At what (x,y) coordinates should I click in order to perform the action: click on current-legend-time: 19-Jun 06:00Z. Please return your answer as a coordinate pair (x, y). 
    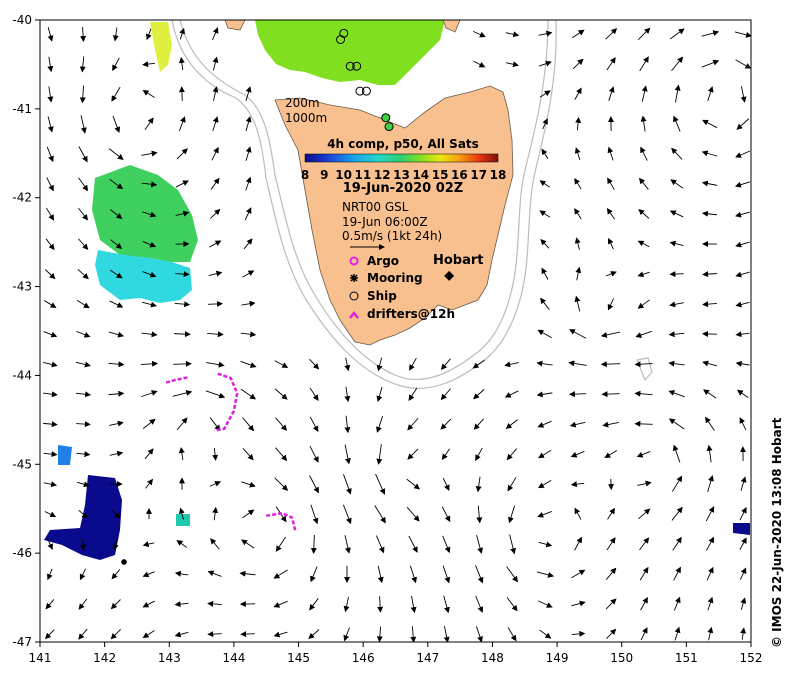
    Looking at the image, I should click on (385, 222).